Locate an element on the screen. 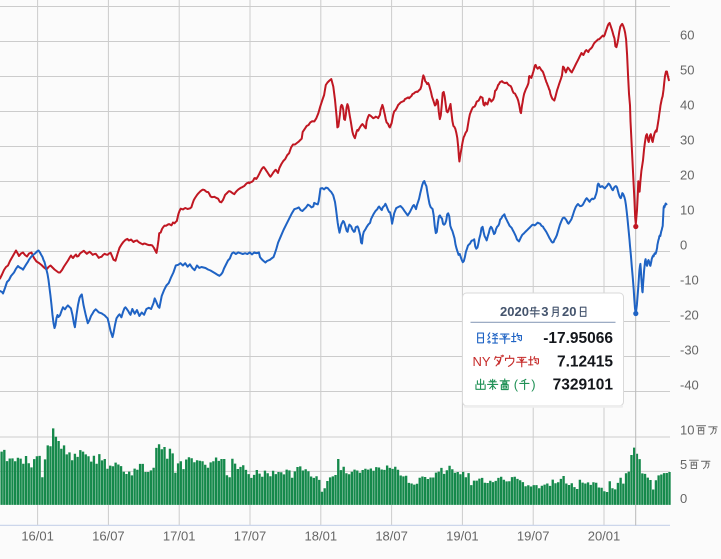 The height and width of the screenshot is (559, 721). svg-text: 5 is located at coordinates (683, 464).